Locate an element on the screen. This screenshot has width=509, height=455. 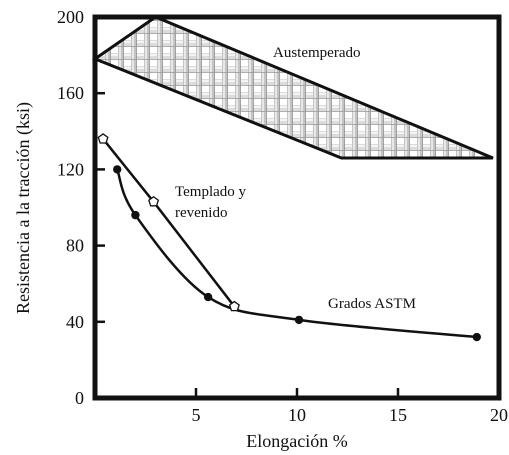
grados-astm-label: Grados ASTM is located at coordinates (372, 304).